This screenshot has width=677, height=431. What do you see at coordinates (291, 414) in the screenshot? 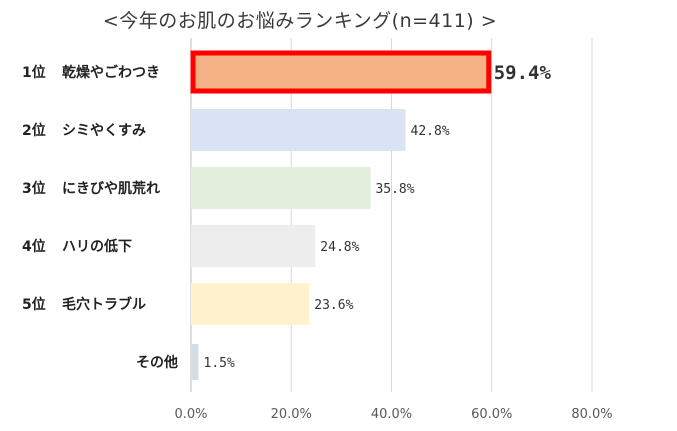
I see `x-tick-label: 20.0%` at bounding box center [291, 414].